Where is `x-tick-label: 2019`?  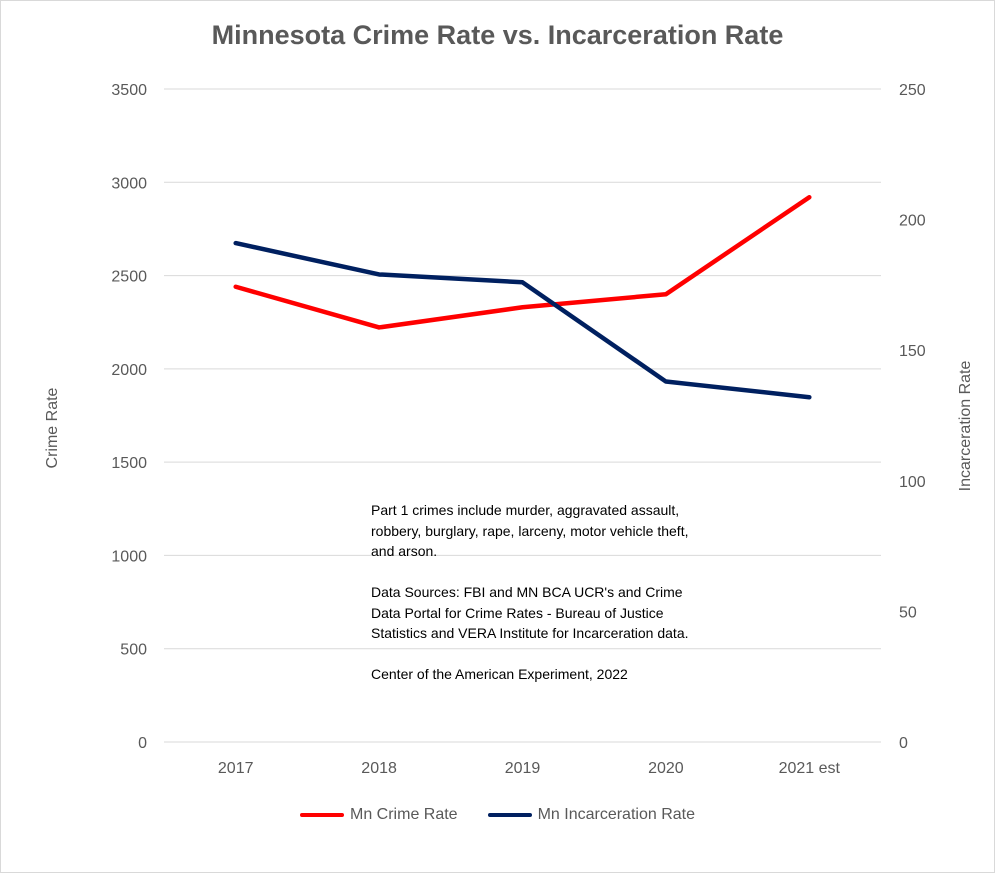
x-tick-label: 2019 is located at coordinates (523, 768).